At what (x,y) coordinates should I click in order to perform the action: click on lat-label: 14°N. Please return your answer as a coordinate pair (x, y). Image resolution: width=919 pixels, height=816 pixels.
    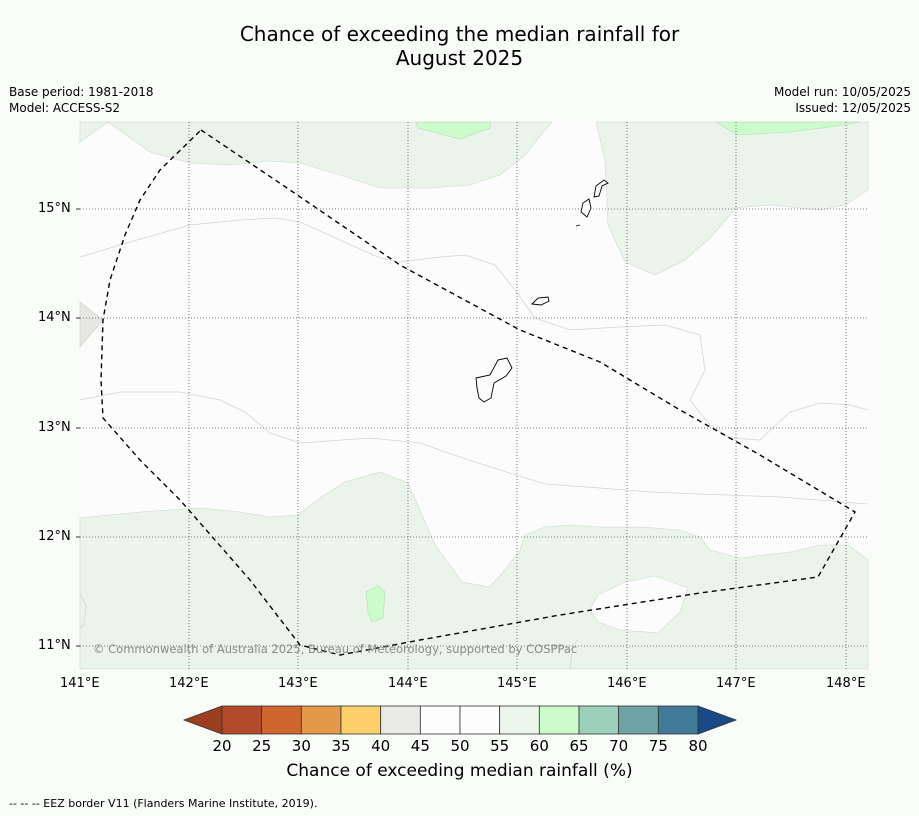
    Looking at the image, I should click on (54, 317).